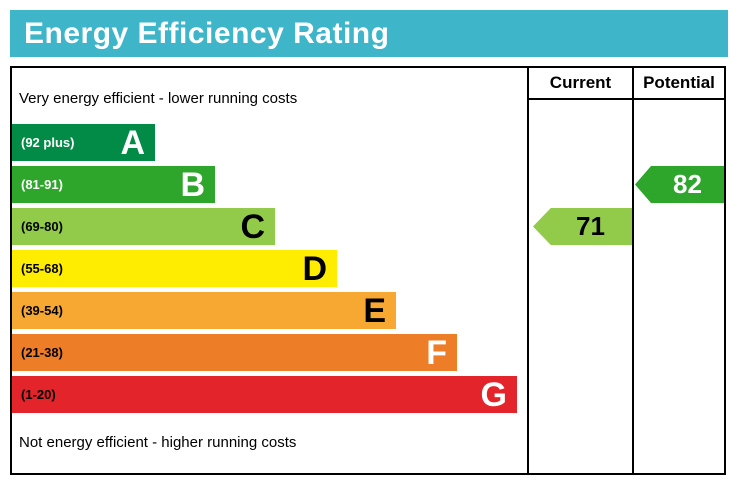 The image size is (738, 483). Describe the element at coordinates (42, 310) in the screenshot. I see `band-range-label: (39-54)` at that location.